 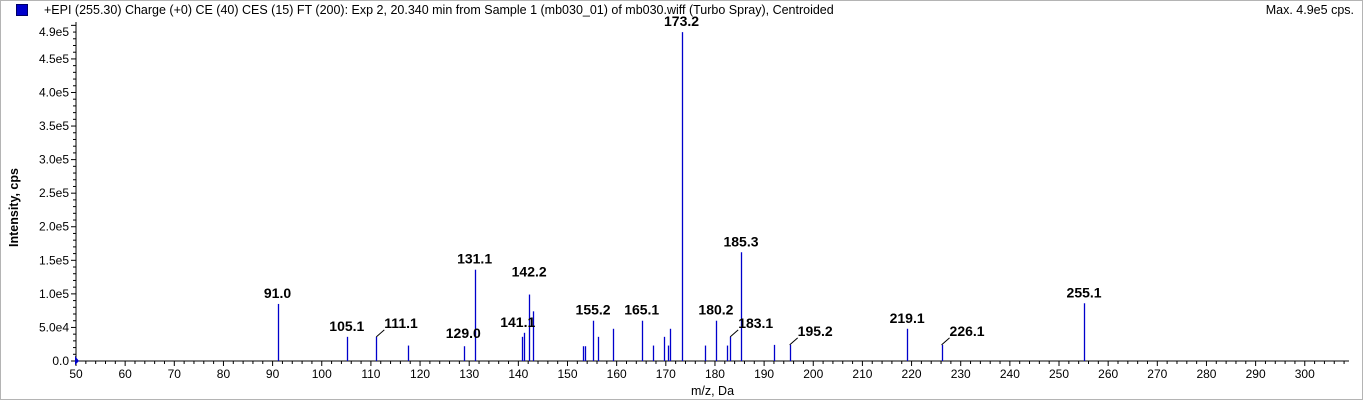 What do you see at coordinates (961, 374) in the screenshot?
I see `x-tick-label: 230` at bounding box center [961, 374].